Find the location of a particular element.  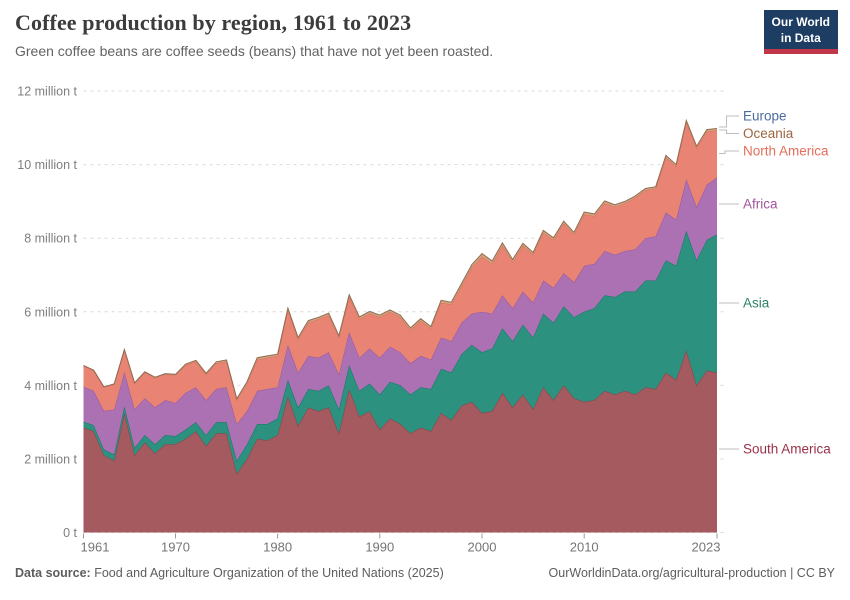

x-tick-label: 2023 is located at coordinates (706, 547).